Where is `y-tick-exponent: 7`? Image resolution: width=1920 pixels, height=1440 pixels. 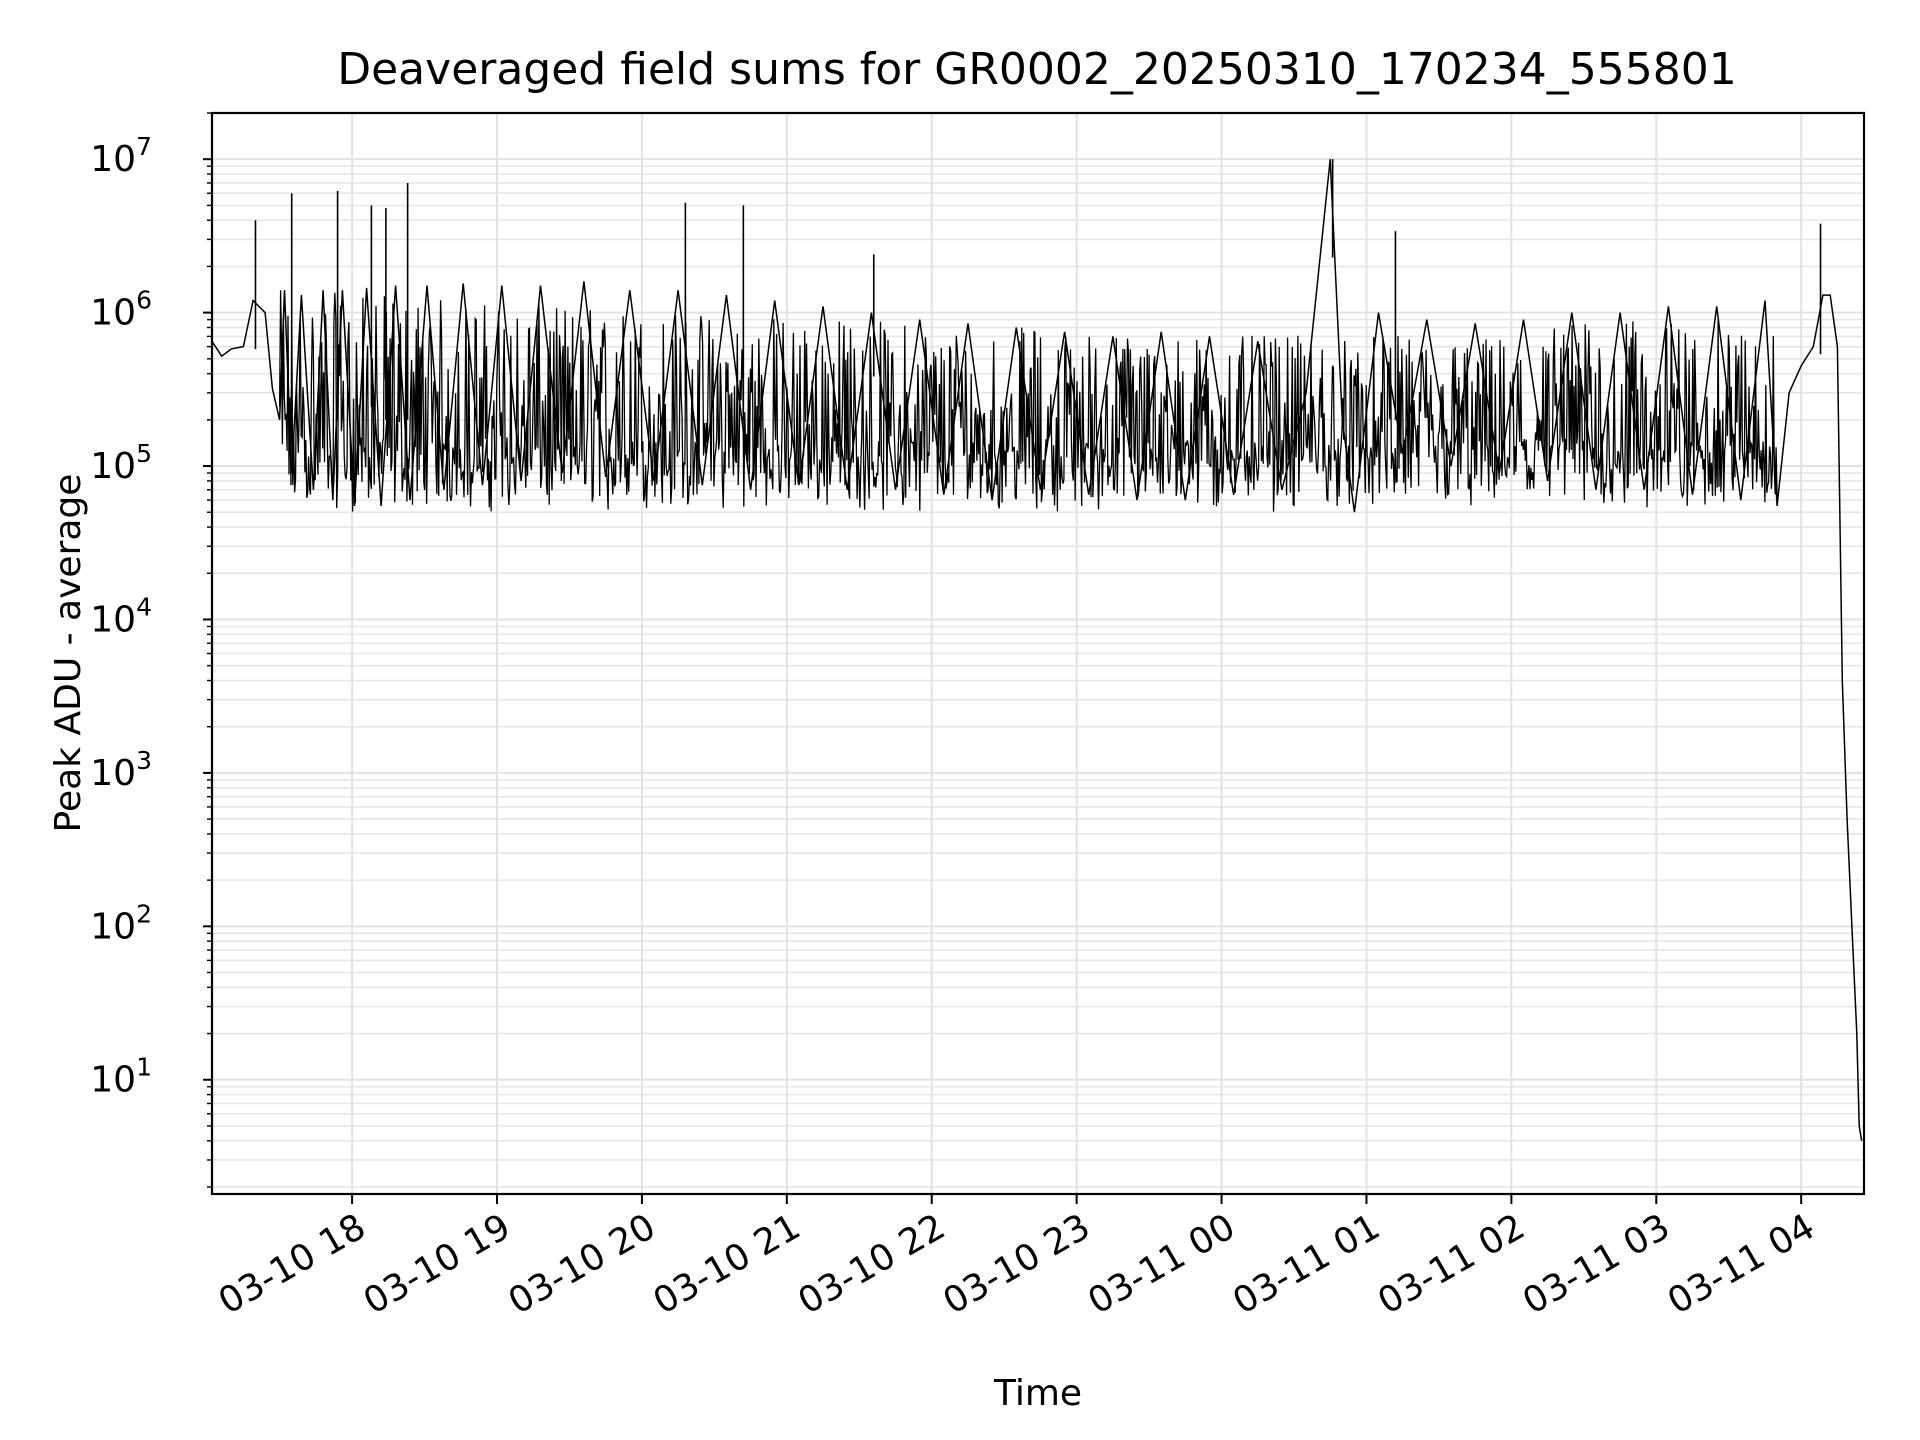
y-tick-exponent: 7 is located at coordinates (144, 146).